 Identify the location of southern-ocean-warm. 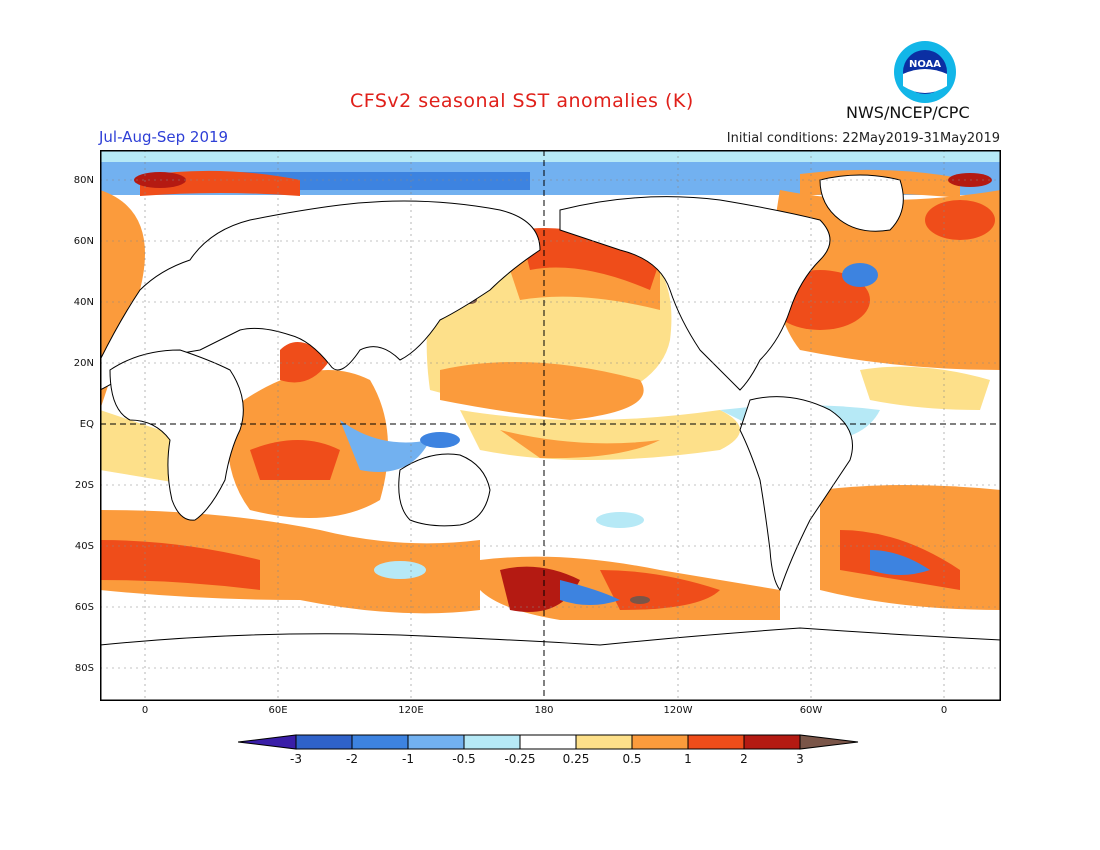
(290, 562).